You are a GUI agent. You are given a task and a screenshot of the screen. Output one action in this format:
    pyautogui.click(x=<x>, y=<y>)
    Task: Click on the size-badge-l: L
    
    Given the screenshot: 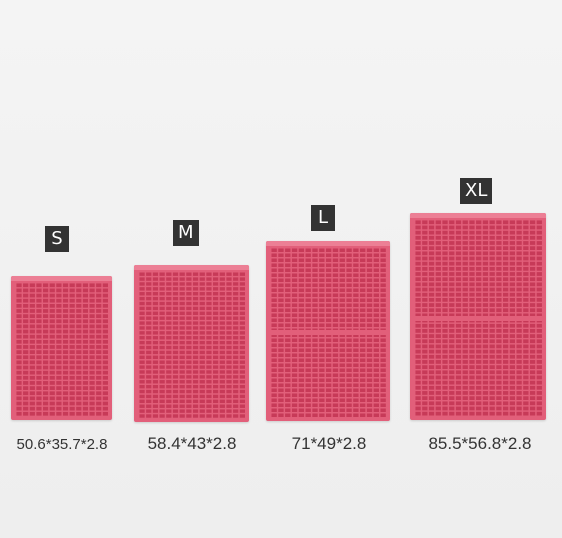 What is the action you would take?
    pyautogui.click(x=323, y=218)
    